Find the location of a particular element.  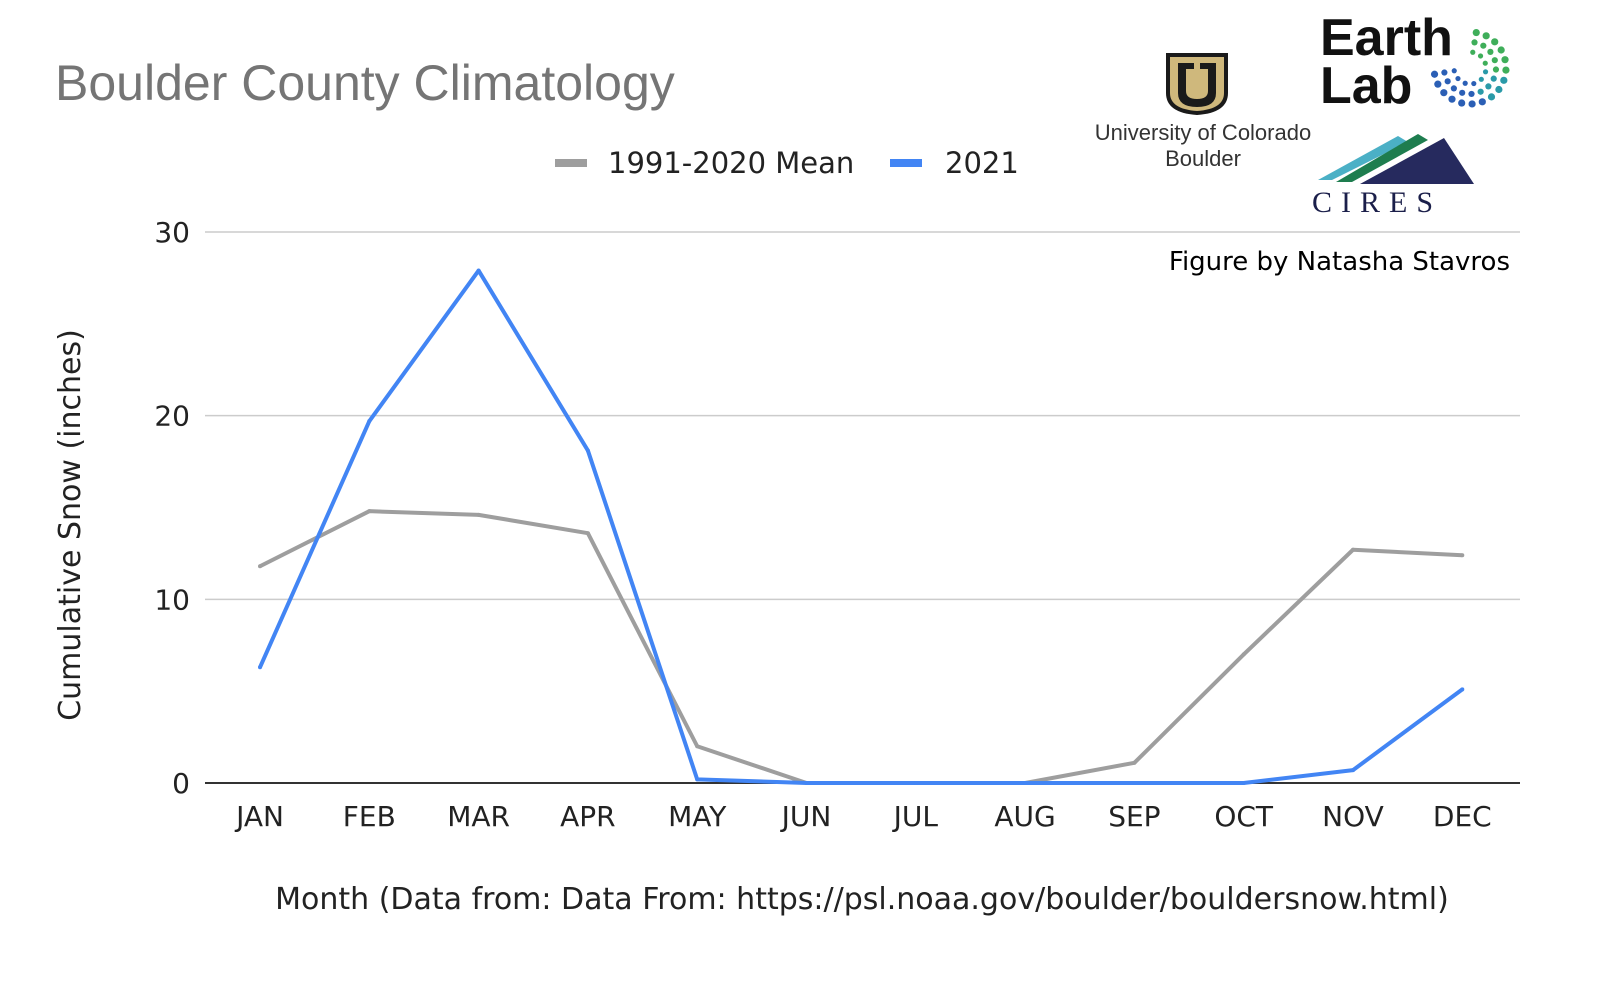

earth-lab-logo: Earth Lab is located at coordinates (1415, 62).